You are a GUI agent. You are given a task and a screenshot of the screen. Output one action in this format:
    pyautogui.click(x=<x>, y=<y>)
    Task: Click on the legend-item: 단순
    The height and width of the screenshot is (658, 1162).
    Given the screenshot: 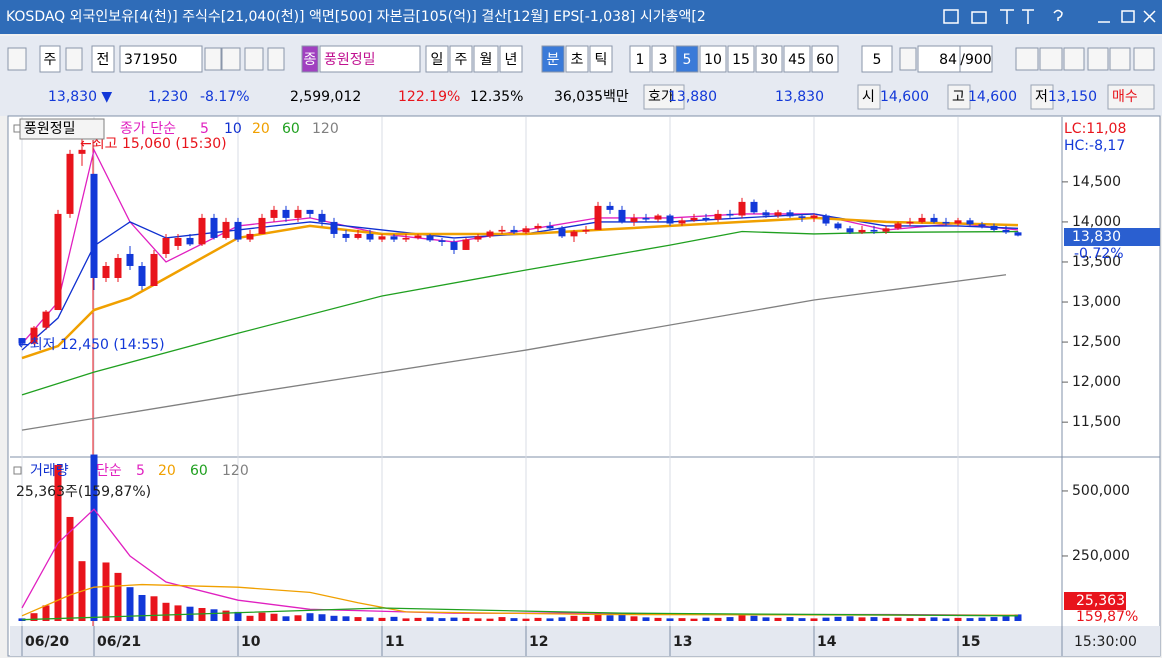 What is the action you would take?
    pyautogui.click(x=109, y=471)
    